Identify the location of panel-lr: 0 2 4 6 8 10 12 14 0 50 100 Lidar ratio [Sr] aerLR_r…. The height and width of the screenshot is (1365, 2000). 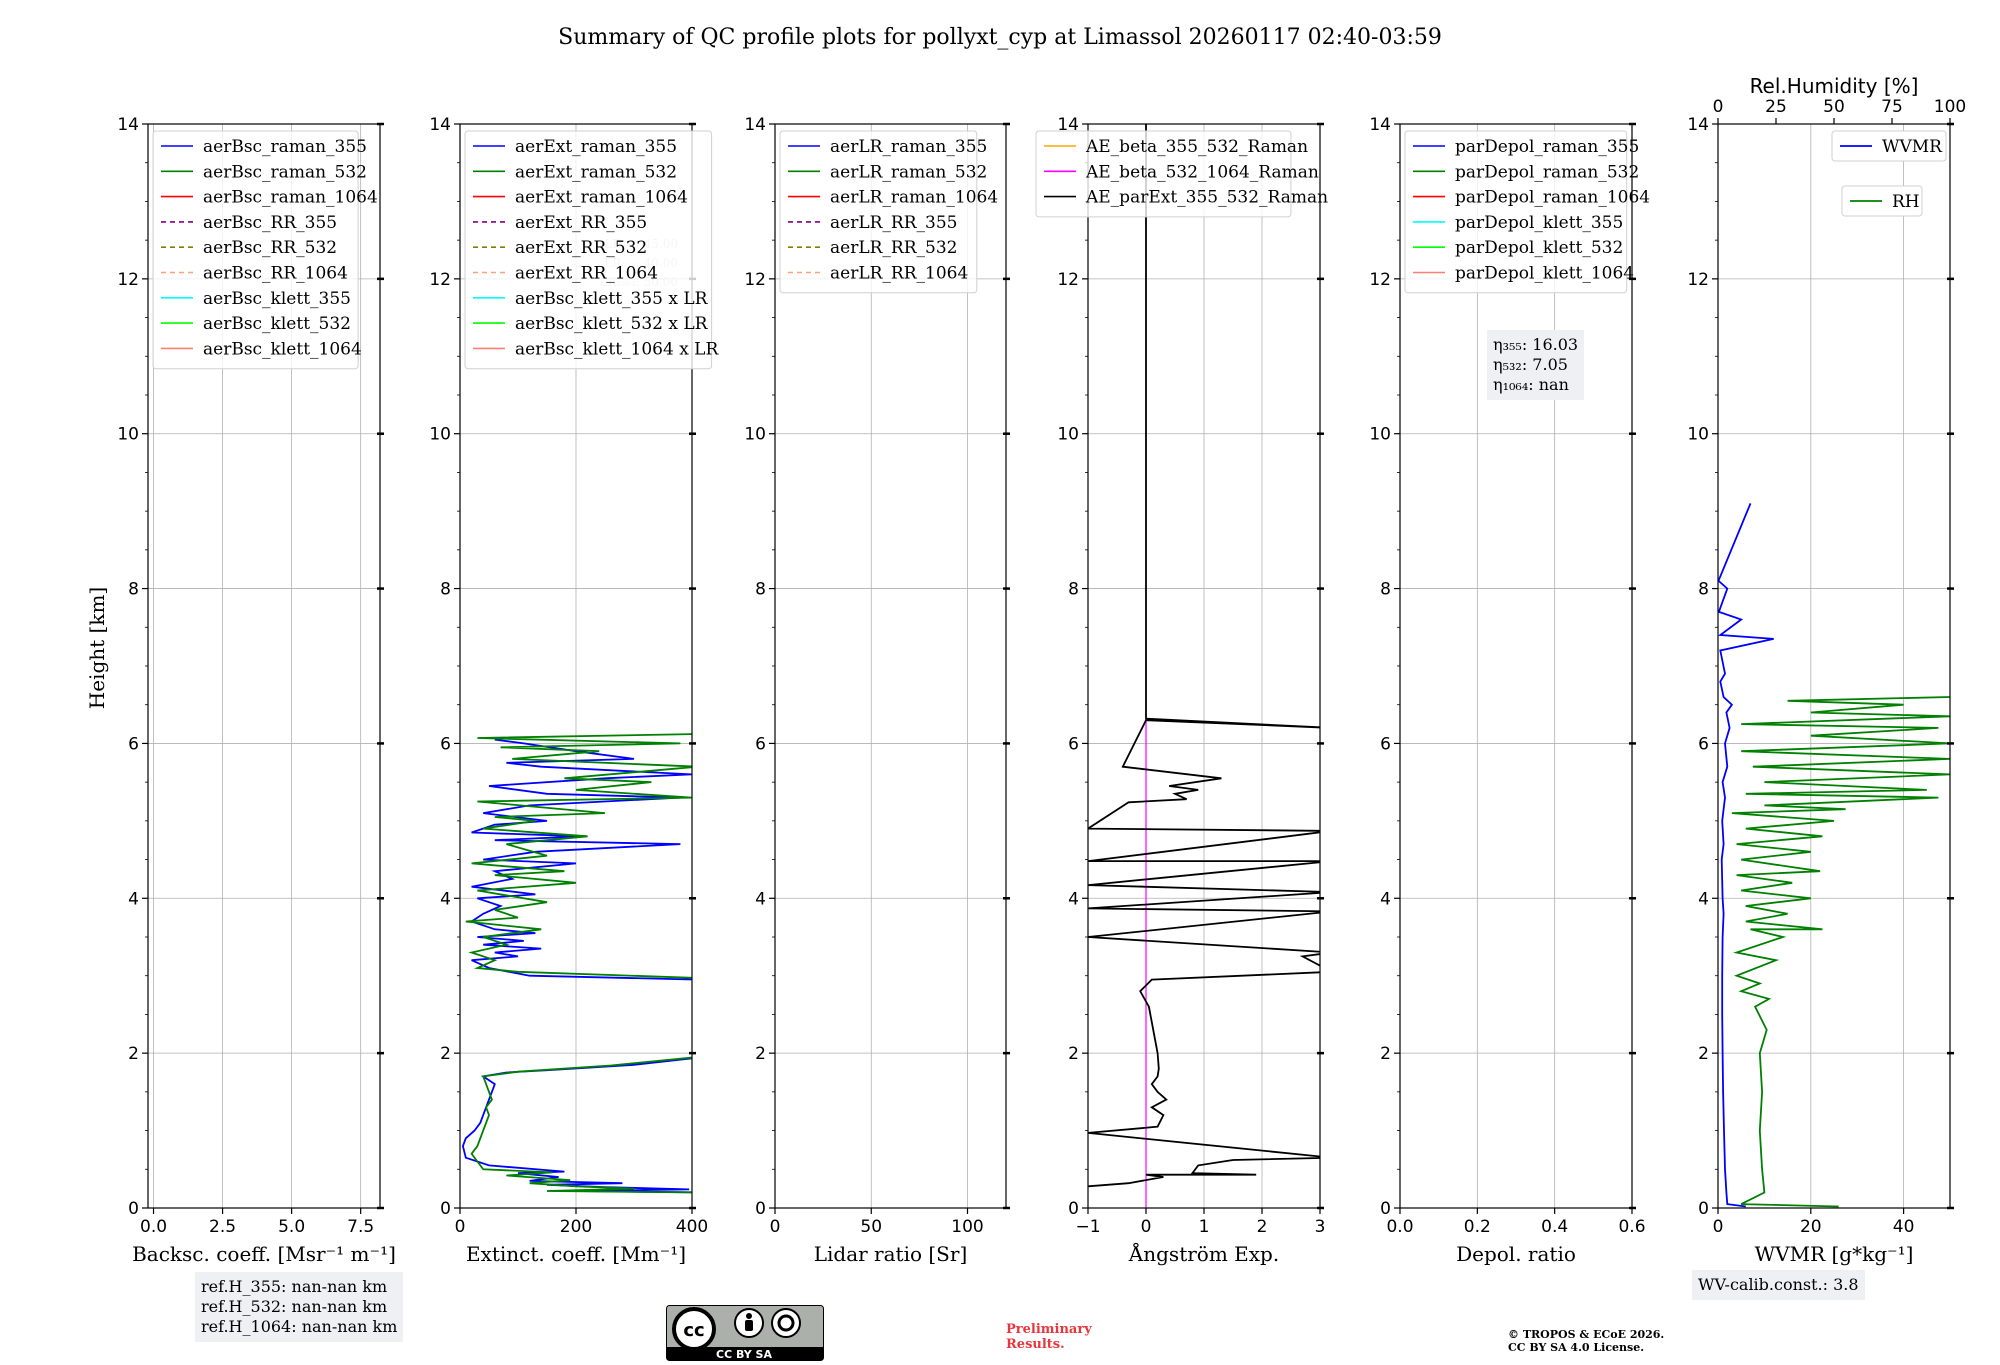
(877, 690).